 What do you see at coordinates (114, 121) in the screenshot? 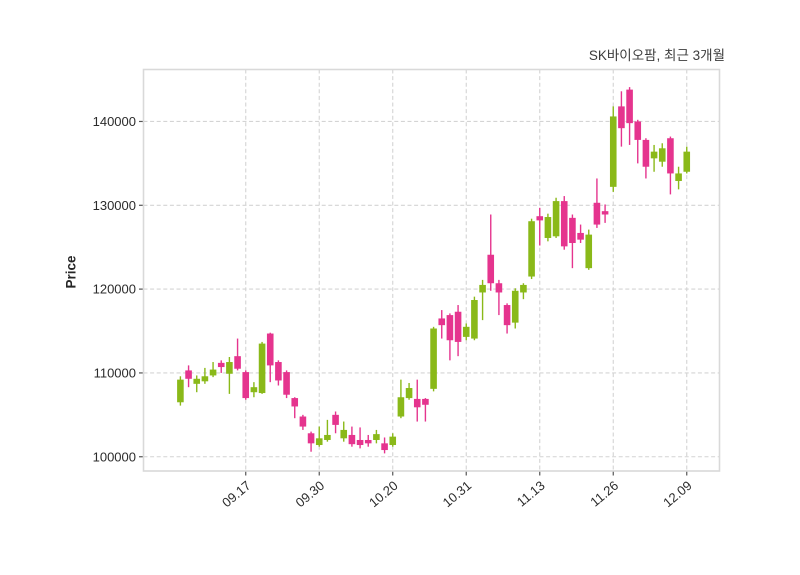
I see `y-tick-label: 140000` at bounding box center [114, 121].